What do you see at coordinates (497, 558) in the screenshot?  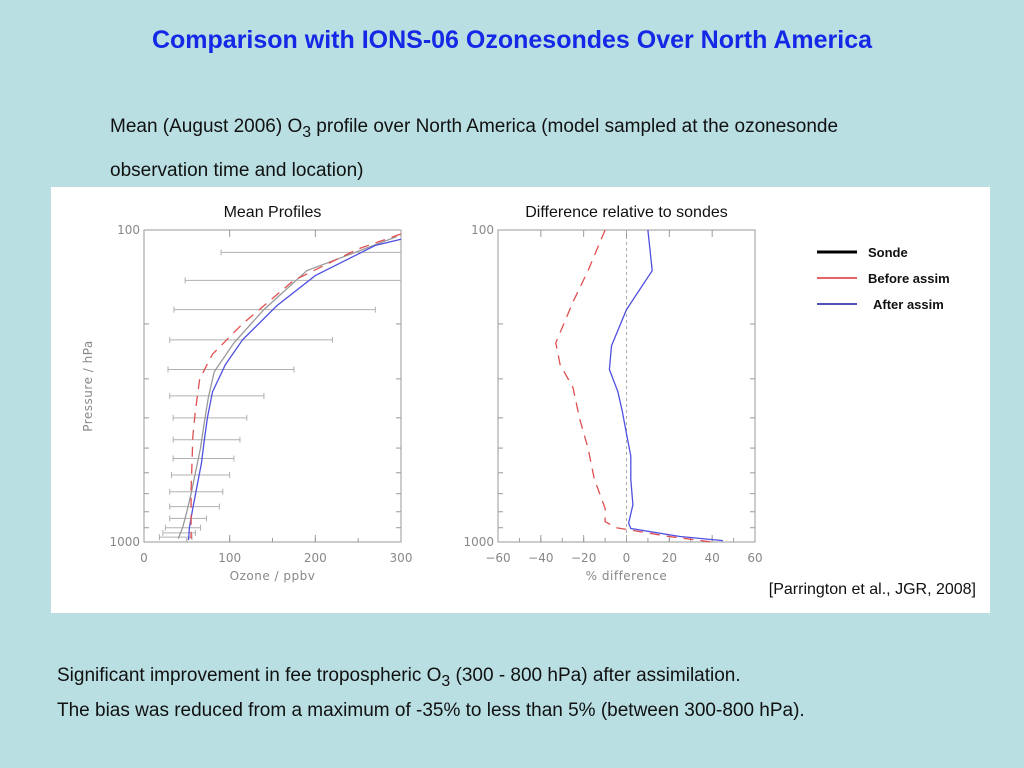 I see `x-tick-label: −60` at bounding box center [497, 558].